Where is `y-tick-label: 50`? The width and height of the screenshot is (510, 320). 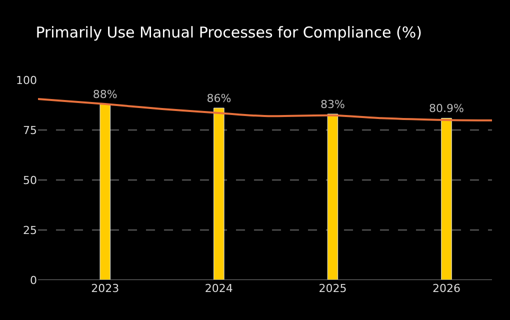 y-tick-label: 50 is located at coordinates (30, 180).